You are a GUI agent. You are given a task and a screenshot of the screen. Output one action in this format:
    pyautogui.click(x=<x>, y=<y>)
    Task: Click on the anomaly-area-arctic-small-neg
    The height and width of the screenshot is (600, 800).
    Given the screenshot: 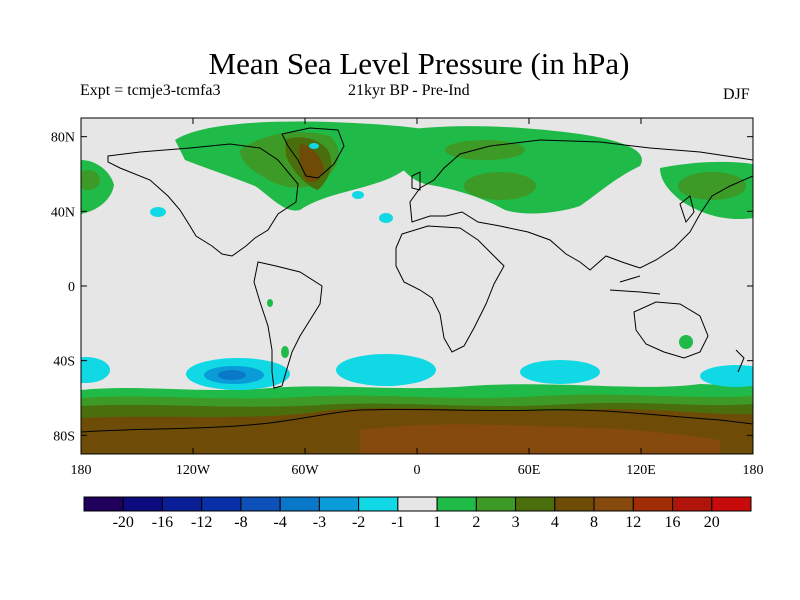 What is the action you would take?
    pyautogui.click(x=314, y=146)
    